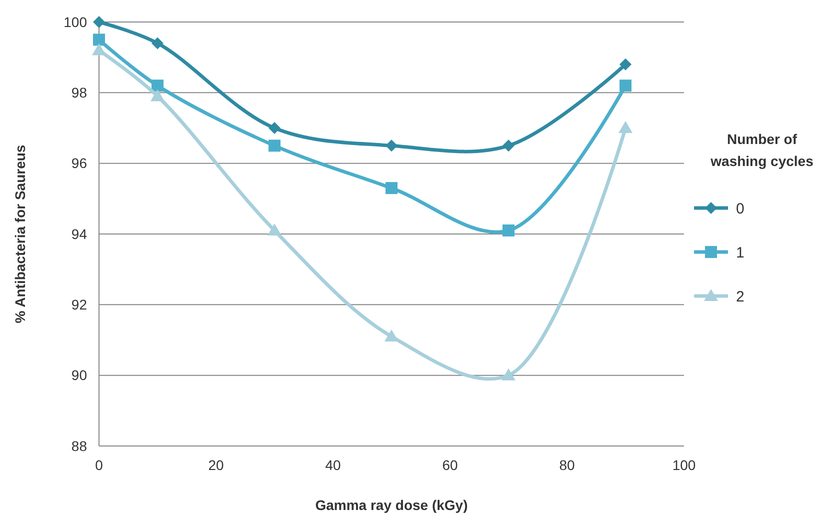 Image resolution: width=840 pixels, height=522 pixels. I want to click on y-tick-label: 96, so click(79, 163).